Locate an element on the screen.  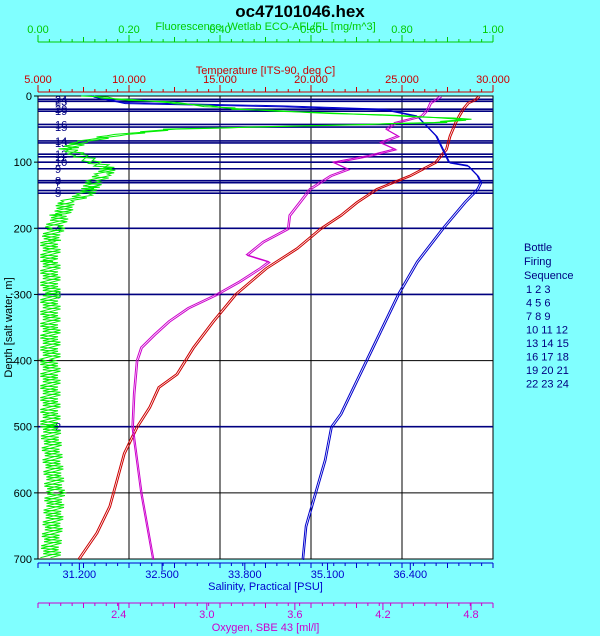
oxy-tick-label: 4.2 is located at coordinates (382, 615).